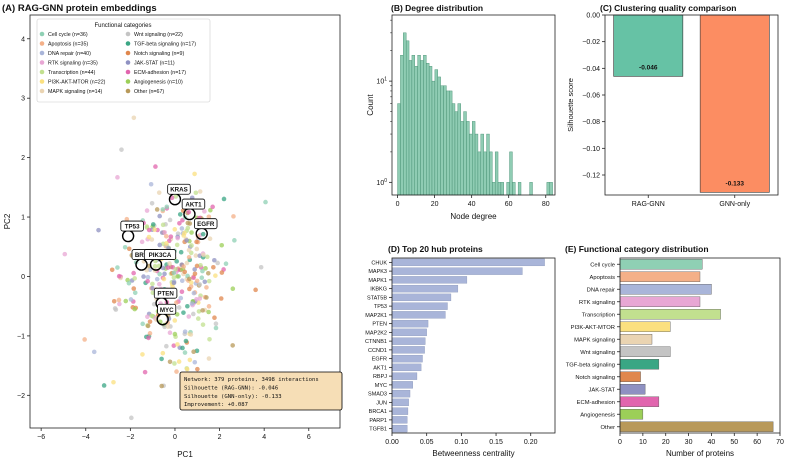 The height and width of the screenshot is (461, 793). Describe the element at coordinates (546, 204) in the screenshot. I see `panel-b-x-tick-label: 80` at that location.